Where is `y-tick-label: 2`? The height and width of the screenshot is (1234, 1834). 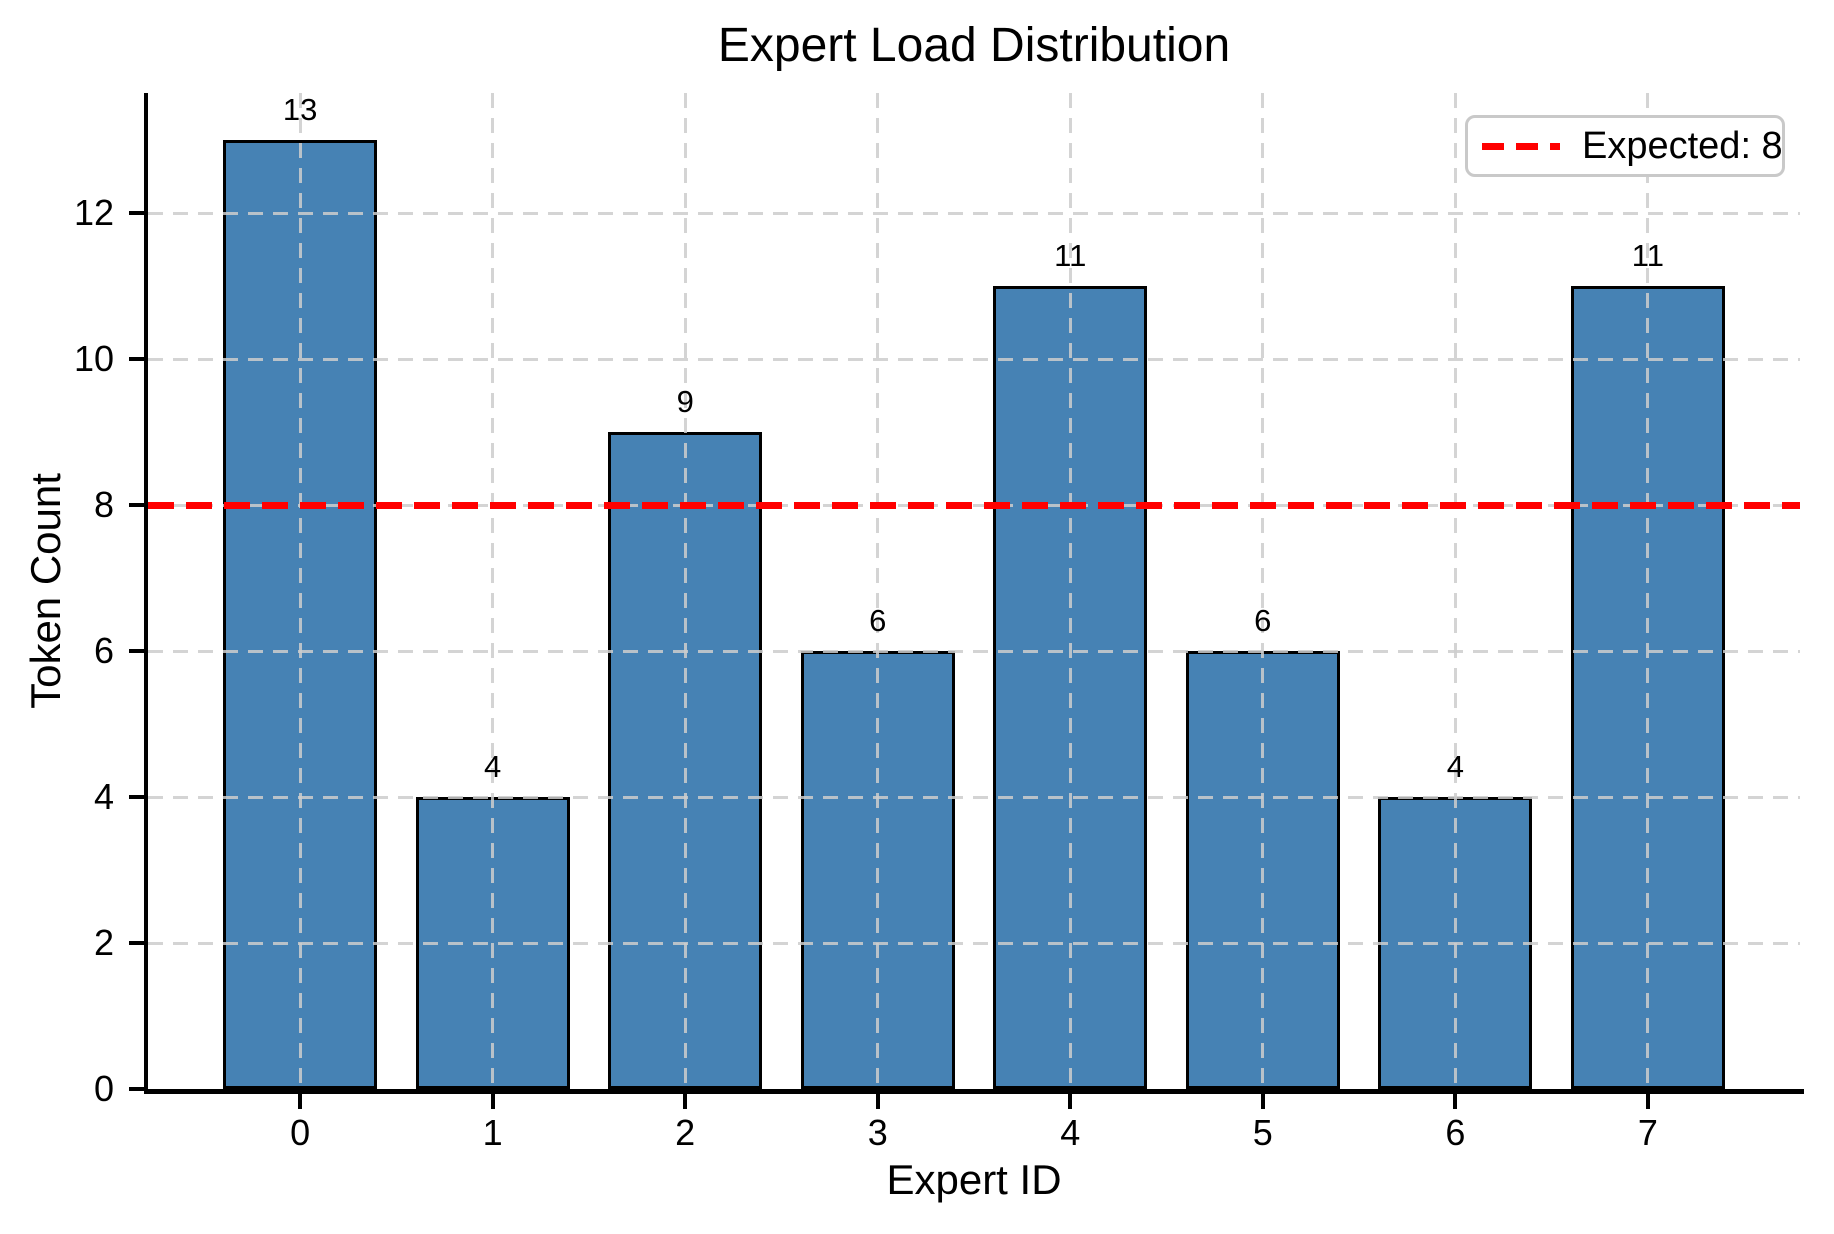
y-tick-label: 2 is located at coordinates (103, 943).